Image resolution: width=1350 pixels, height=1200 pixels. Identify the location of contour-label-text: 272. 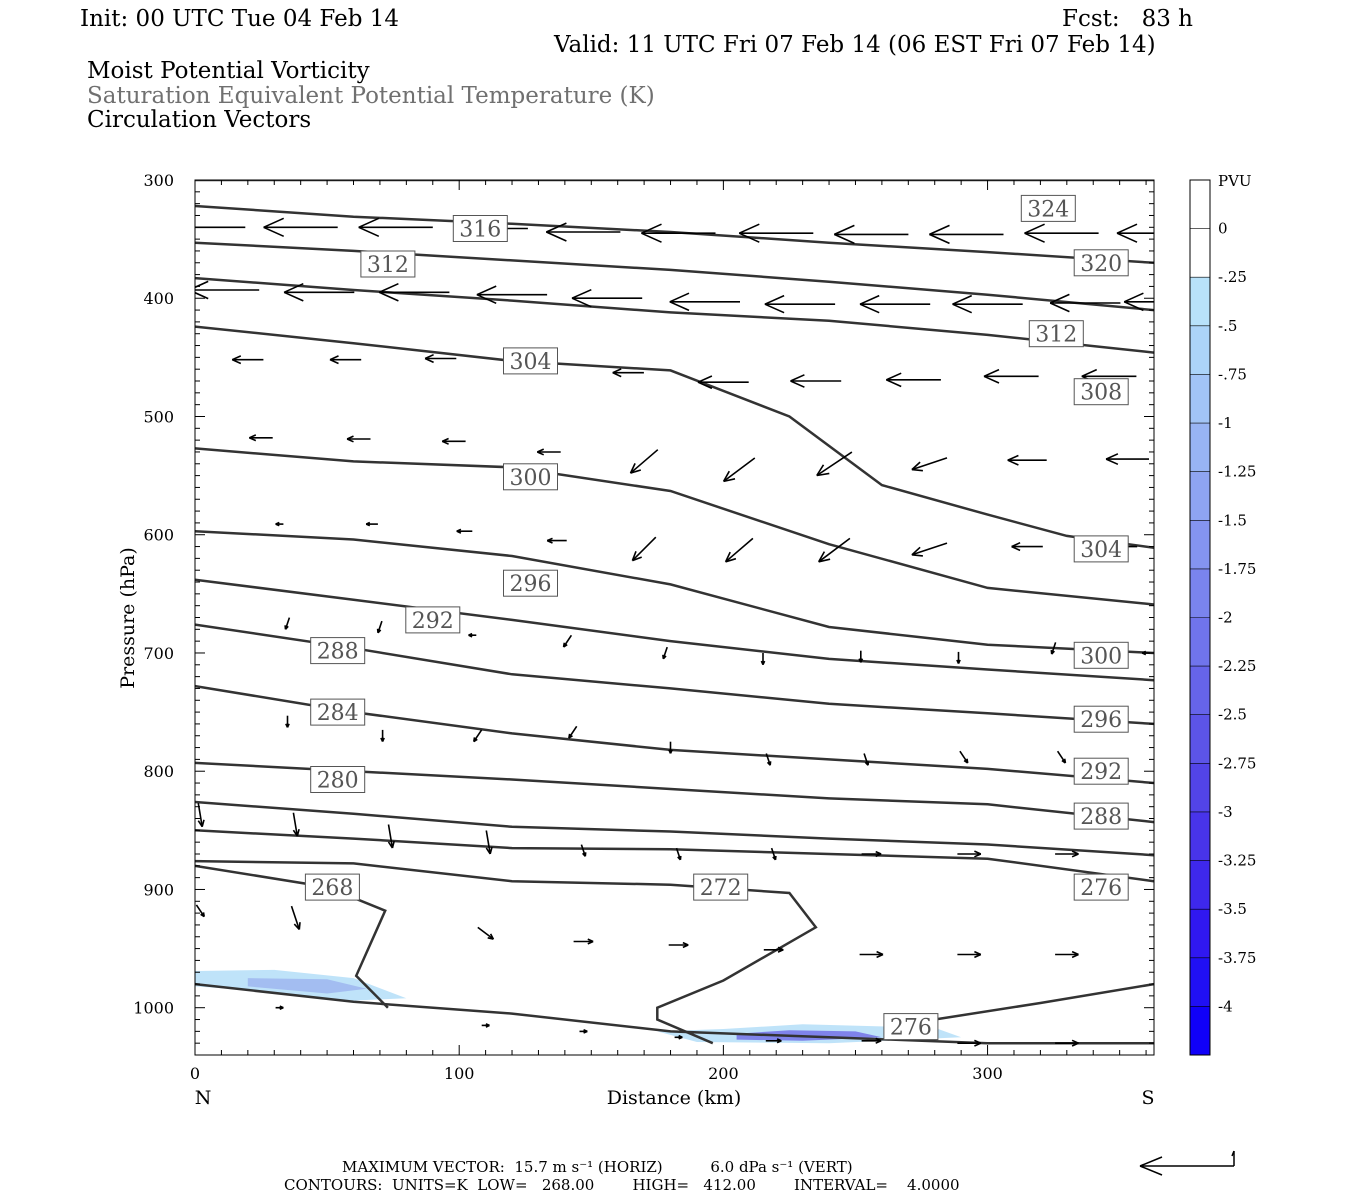
(721, 888).